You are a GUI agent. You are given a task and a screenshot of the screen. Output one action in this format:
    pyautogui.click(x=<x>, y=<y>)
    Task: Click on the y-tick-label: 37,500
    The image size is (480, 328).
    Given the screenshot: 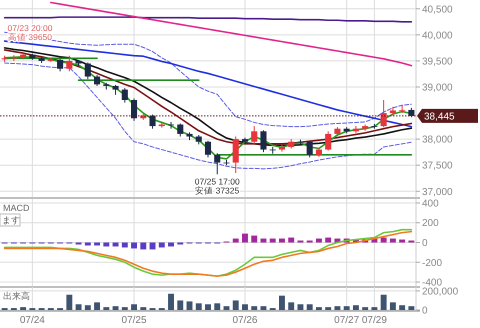 What is the action you would take?
    pyautogui.click(x=438, y=166)
    